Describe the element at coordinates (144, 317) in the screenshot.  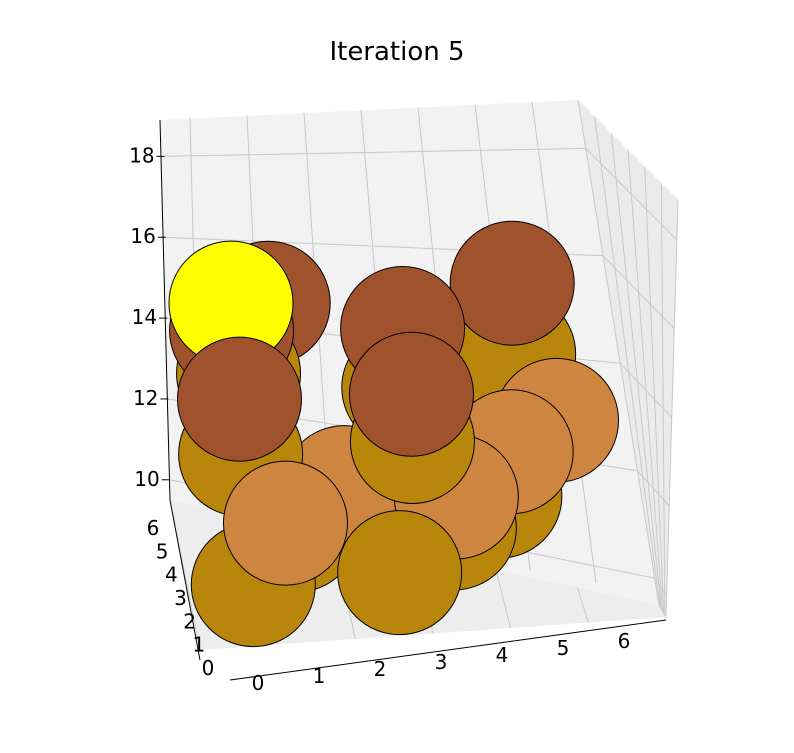
I see `z-tick-label: 14` at that location.